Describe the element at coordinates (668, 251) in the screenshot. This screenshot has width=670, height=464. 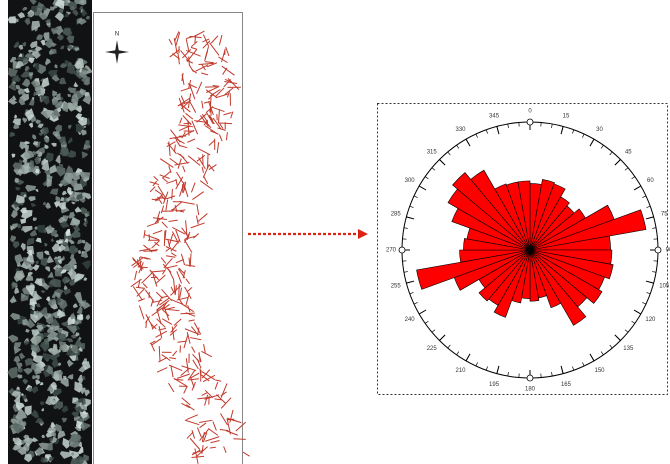
I see `angle-tick-label: 90` at that location.